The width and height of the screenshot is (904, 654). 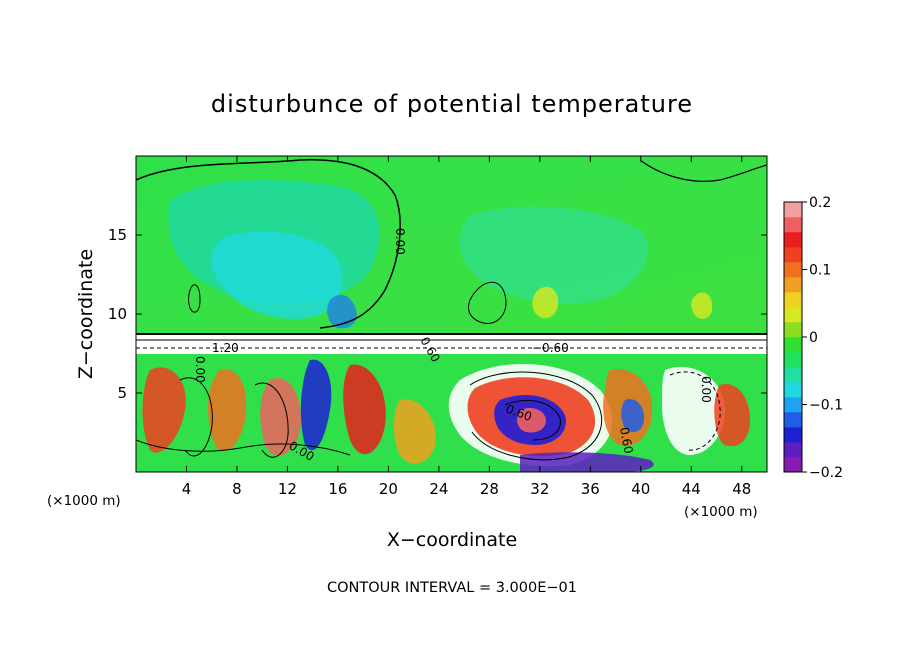 What do you see at coordinates (741, 489) in the screenshot?
I see `x-tick-label: 48` at bounding box center [741, 489].